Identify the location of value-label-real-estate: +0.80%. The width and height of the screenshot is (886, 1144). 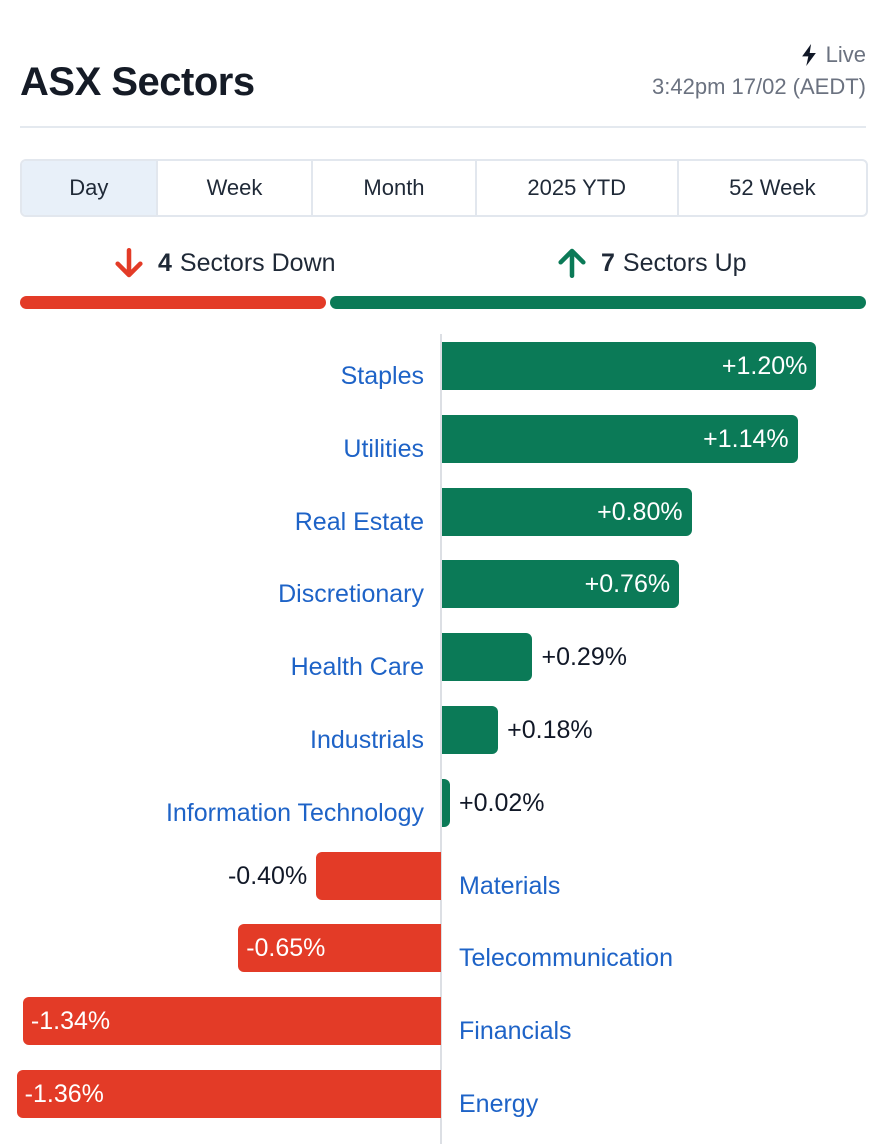
(640, 511).